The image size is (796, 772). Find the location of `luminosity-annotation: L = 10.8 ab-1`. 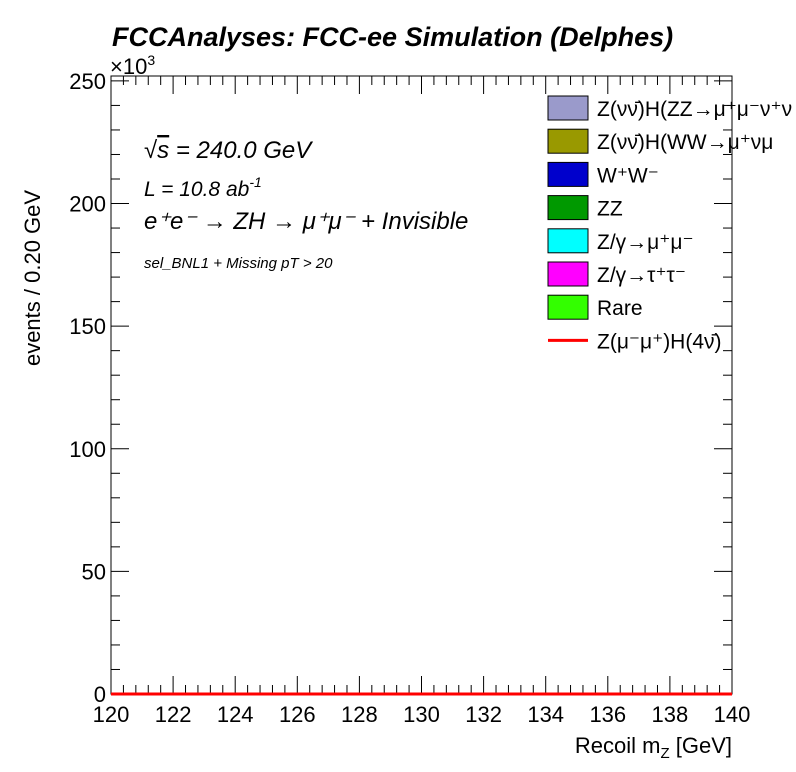

luminosity-annotation: L = 10.8 ab-1 is located at coordinates (203, 187).